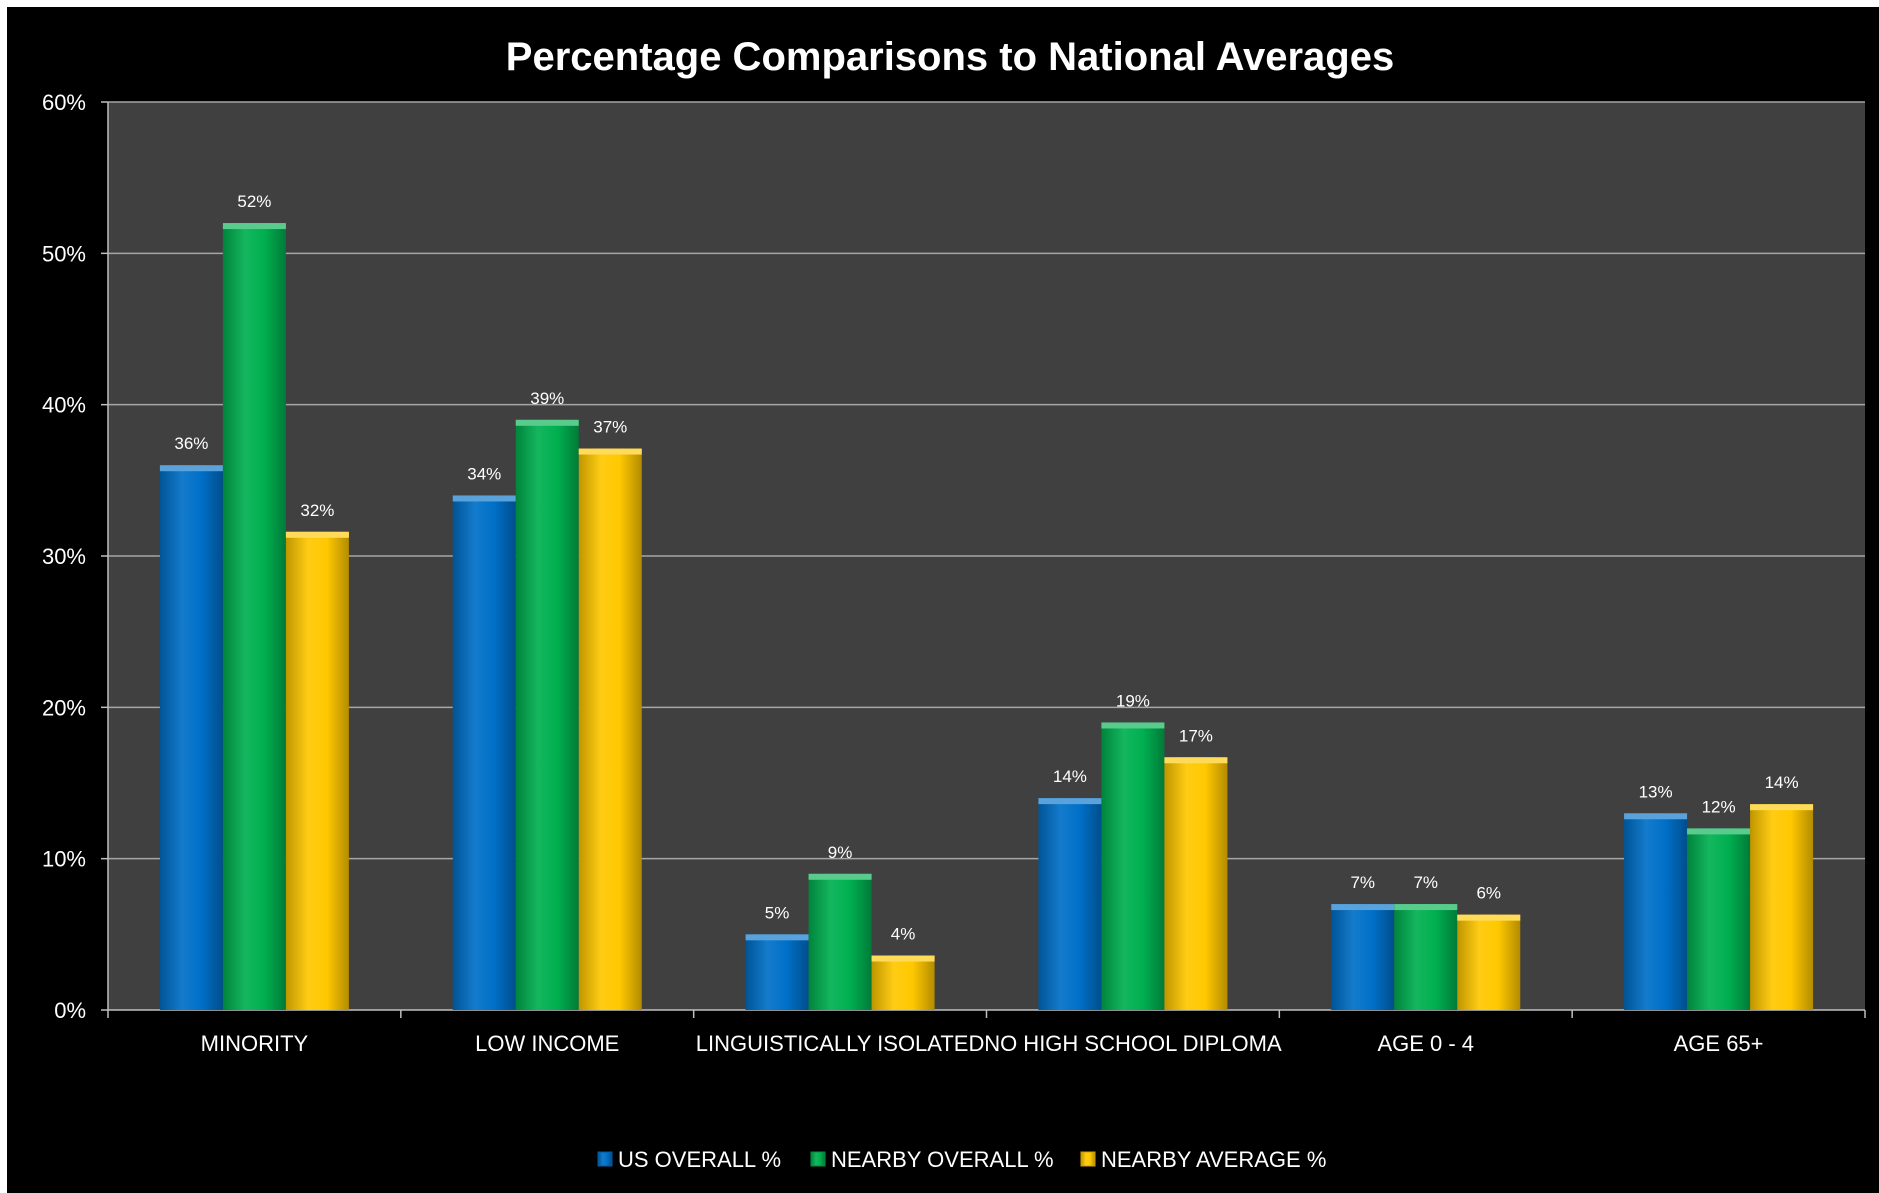 The image size is (1879, 1193). I want to click on y-tick-label: 40%, so click(64, 405).